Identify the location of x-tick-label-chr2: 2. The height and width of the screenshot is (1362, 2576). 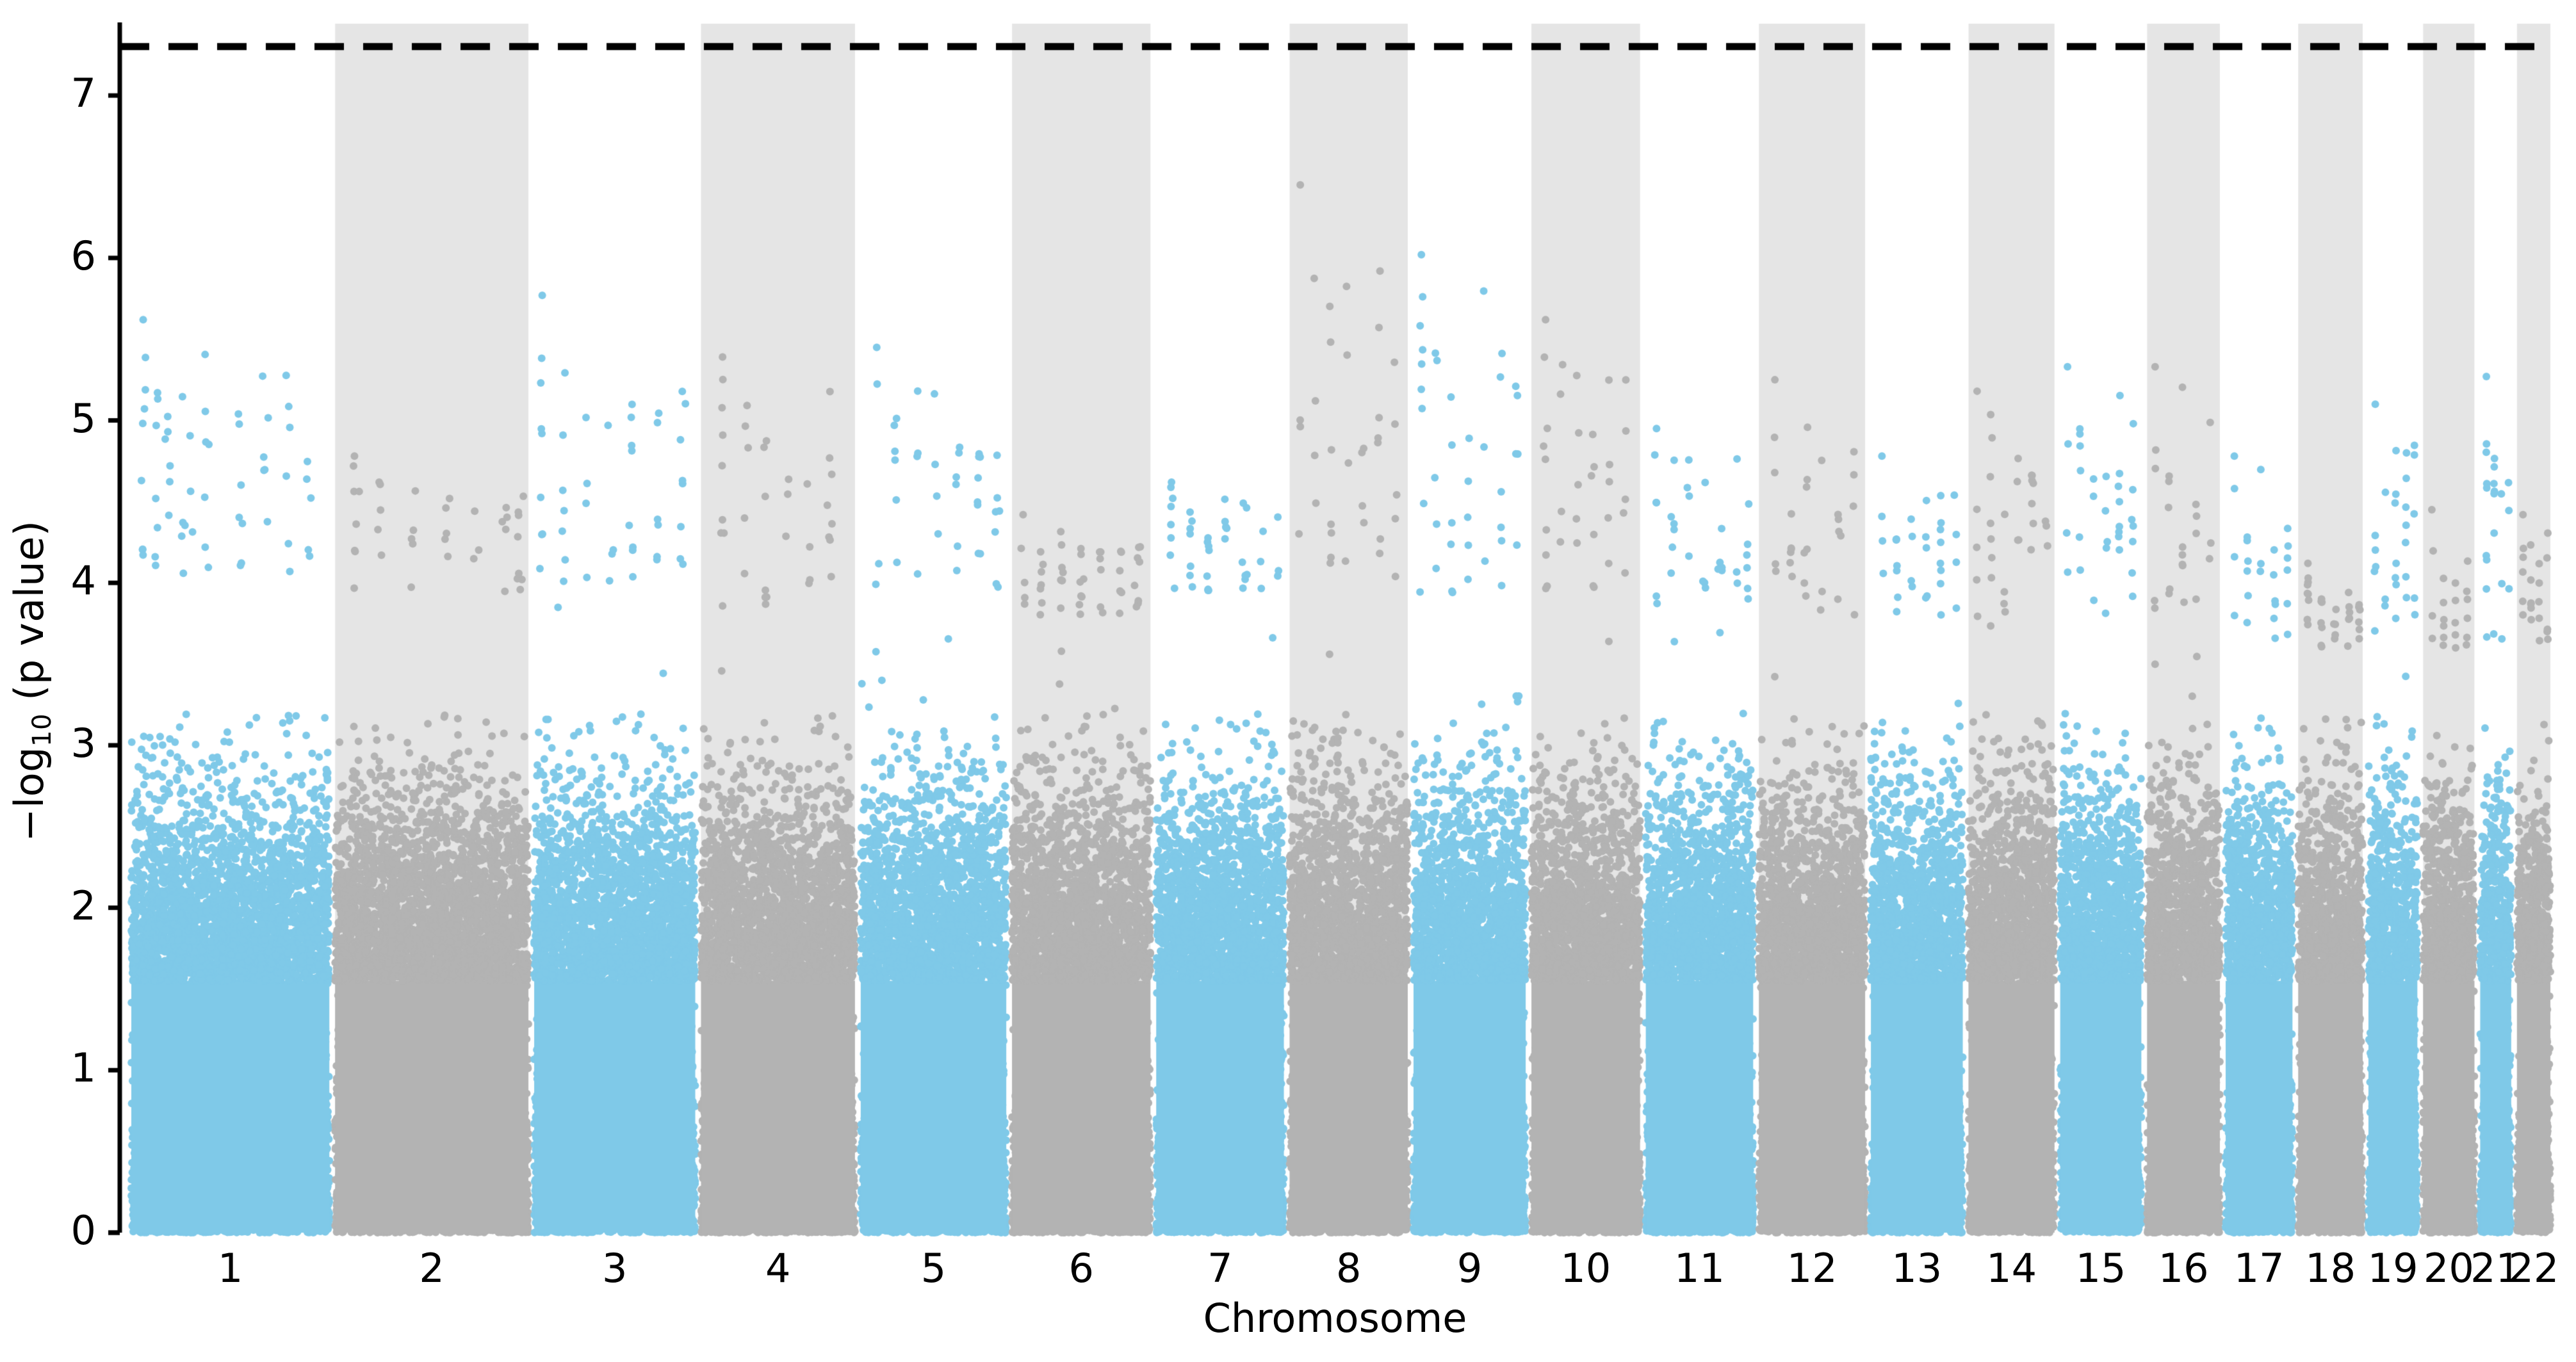
(431, 1268).